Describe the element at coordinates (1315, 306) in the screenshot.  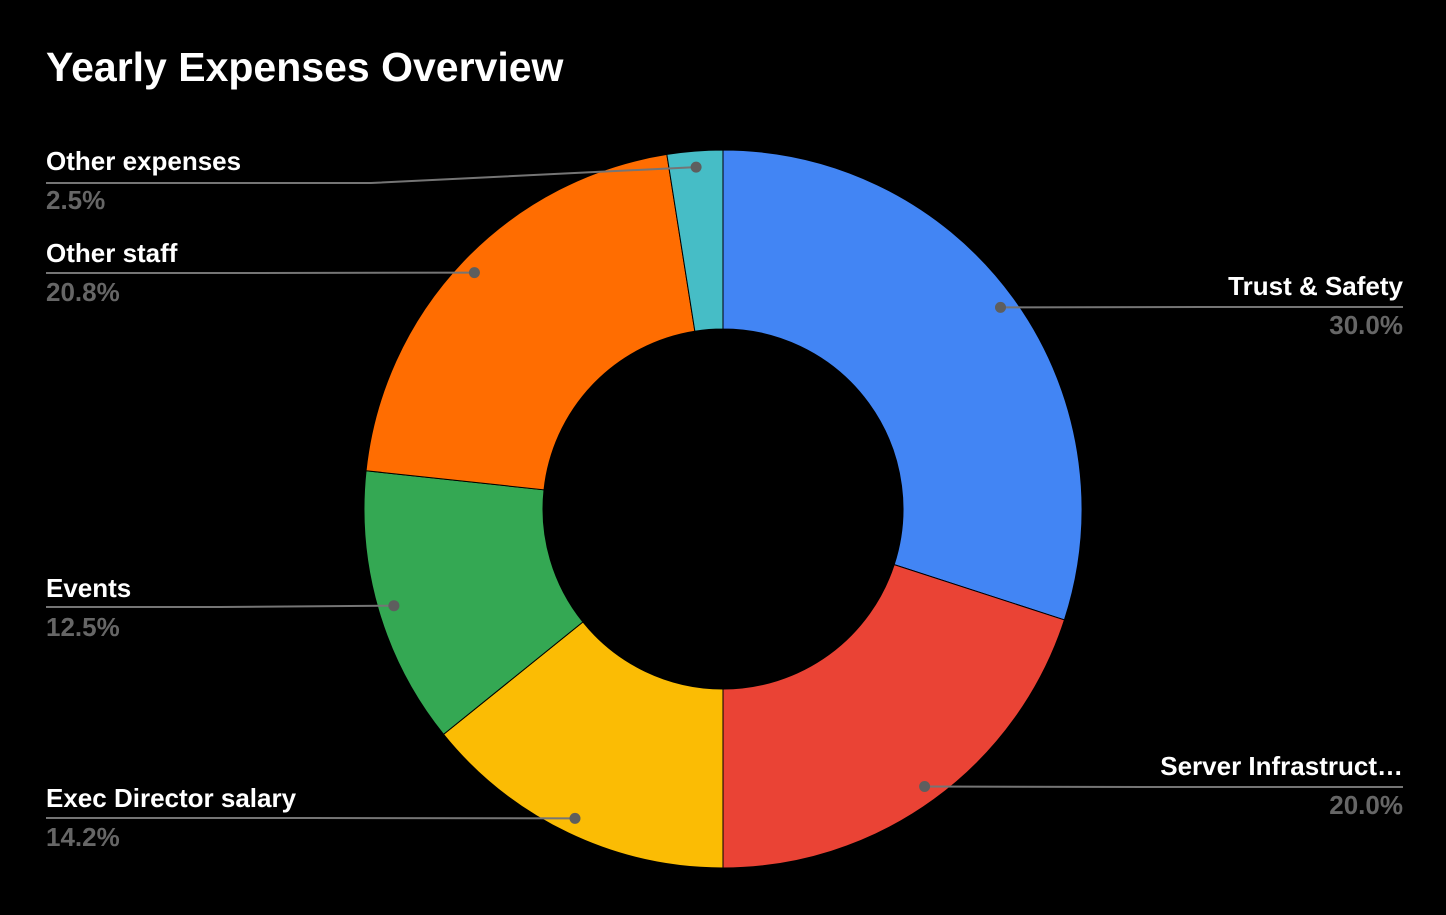
I see `slice-label-trust-safety: Trust & Safety 30.0%` at that location.